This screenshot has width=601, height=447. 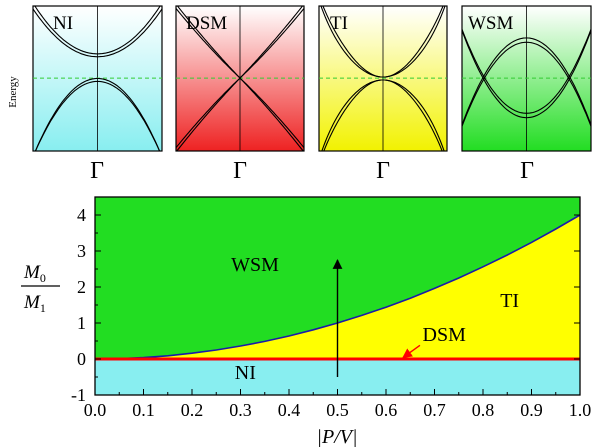 What do you see at coordinates (43, 278) in the screenshot?
I see `y-label-num-sub: 0` at bounding box center [43, 278].